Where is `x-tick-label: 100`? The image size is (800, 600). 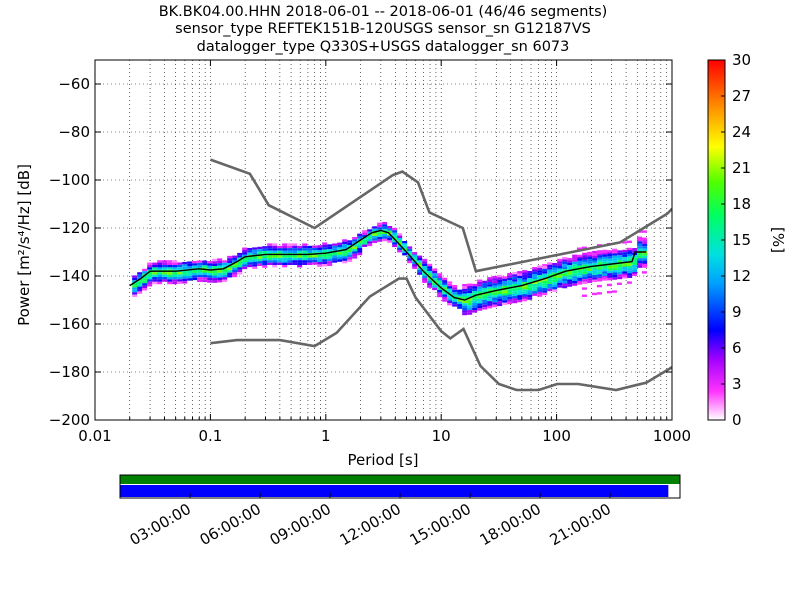
x-tick-label: 100 is located at coordinates (556, 436).